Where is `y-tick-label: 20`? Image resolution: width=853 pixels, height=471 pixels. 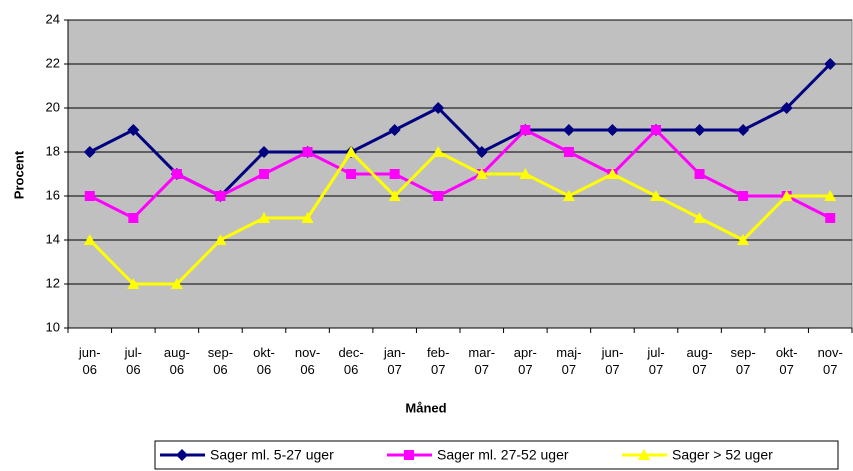
y-tick-label: 20 is located at coordinates (53, 106).